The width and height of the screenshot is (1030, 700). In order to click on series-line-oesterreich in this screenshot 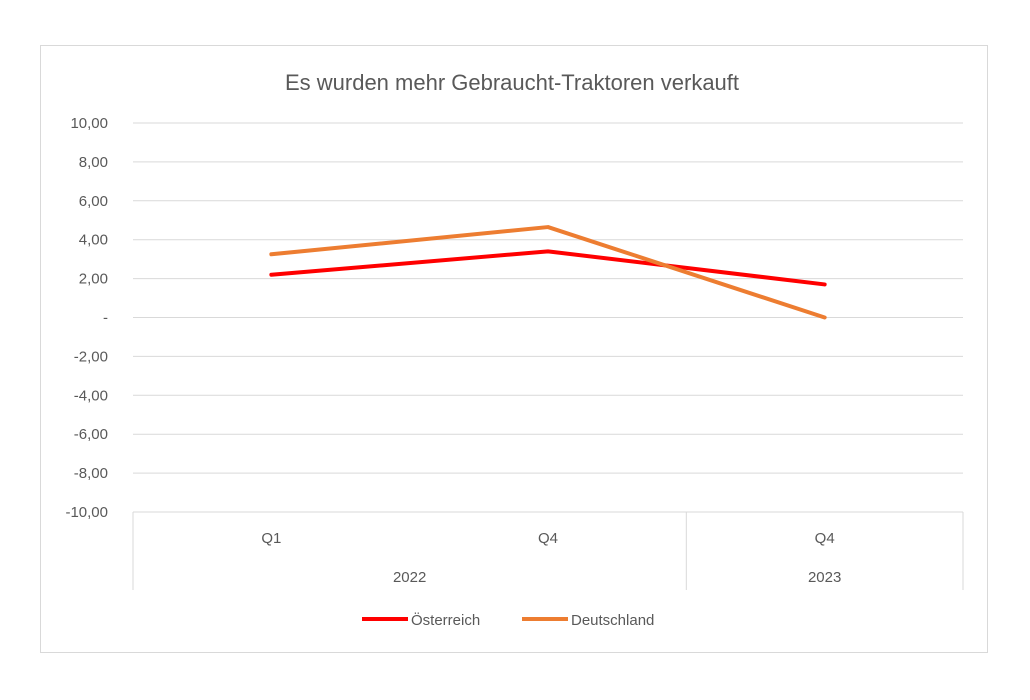, I will do `click(548, 268)`.